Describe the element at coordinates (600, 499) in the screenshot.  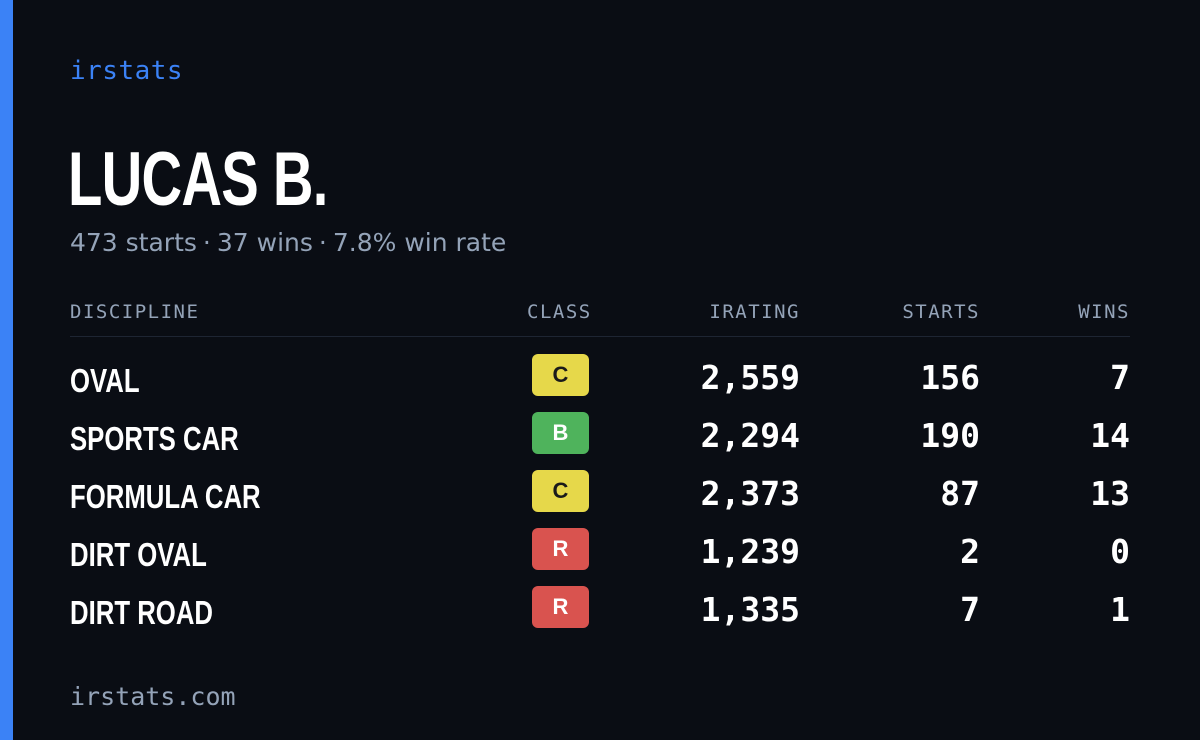
I see `table-row: FORMULA CAR C 2,373 87 13` at that location.